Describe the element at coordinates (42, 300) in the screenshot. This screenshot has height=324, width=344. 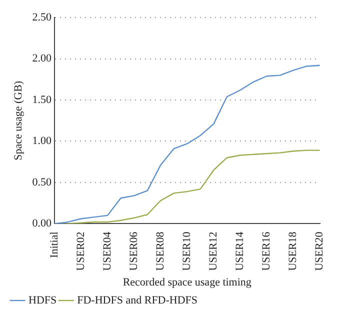
I see `legend-label: HDFS` at that location.